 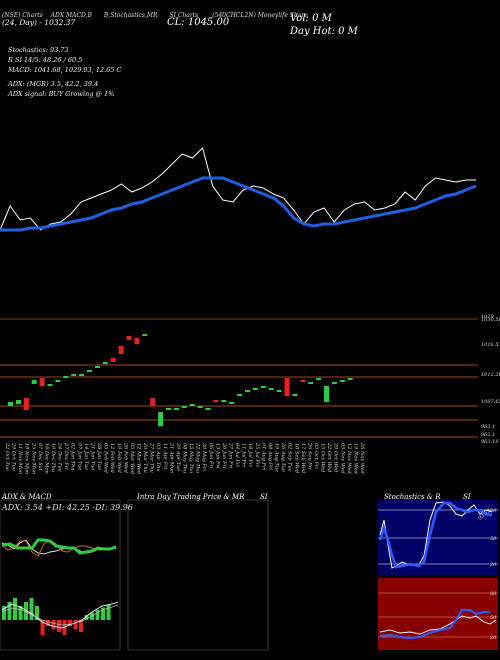 I want to click on adx-text: ADX: (MGR) 3.5, 42.2, 39.4, so click(x=53, y=84).